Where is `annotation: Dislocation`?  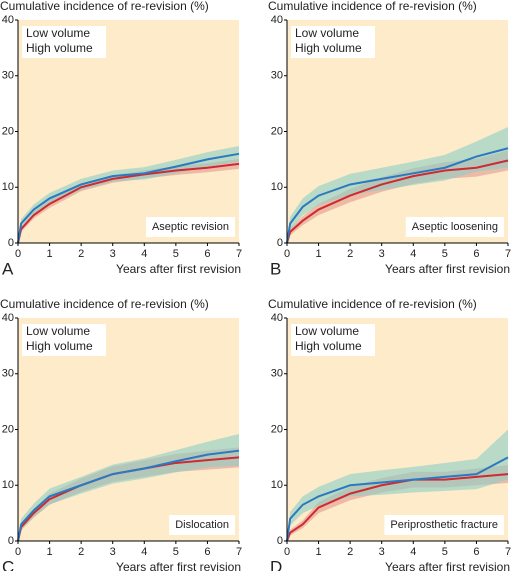 annotation: Dislocation is located at coordinates (202, 525).